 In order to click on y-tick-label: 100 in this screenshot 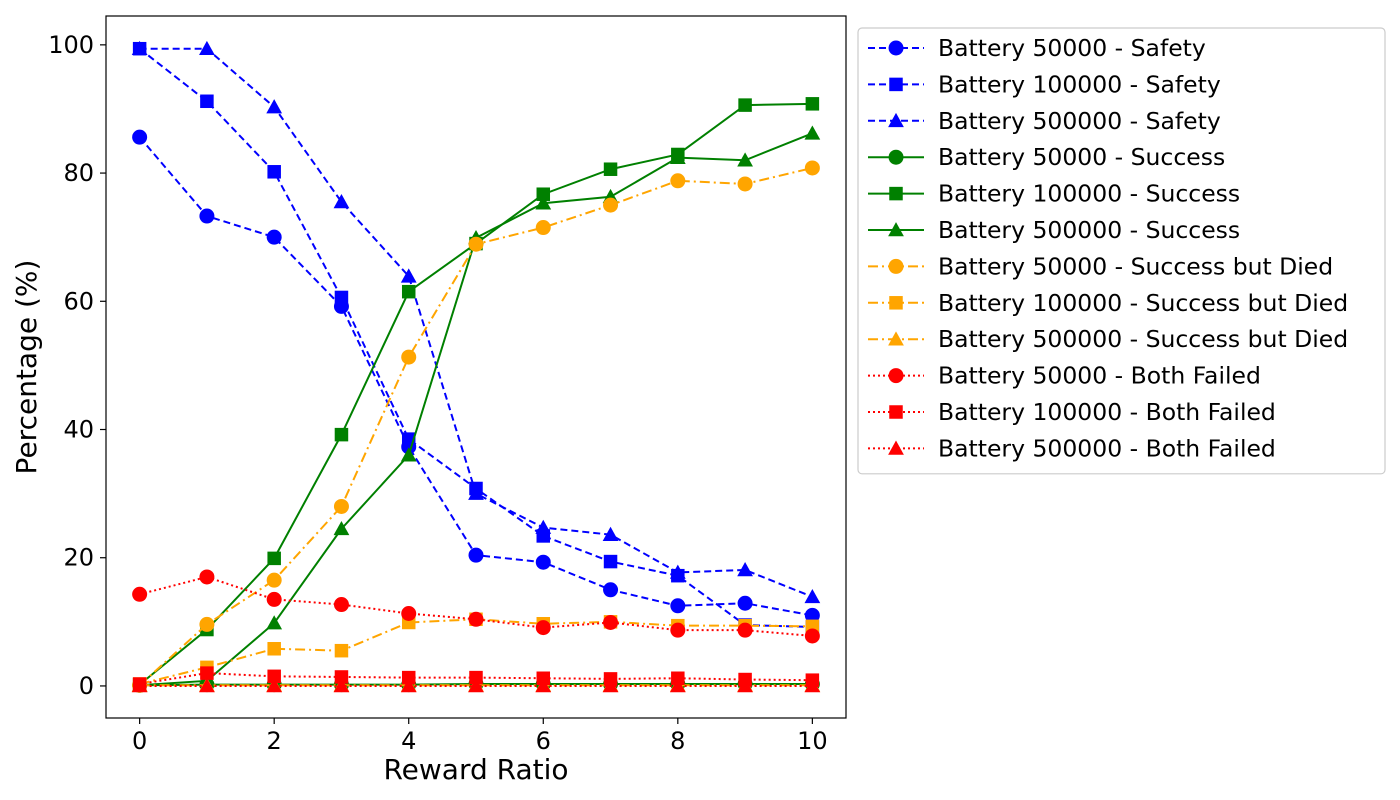, I will do `click(71, 45)`.